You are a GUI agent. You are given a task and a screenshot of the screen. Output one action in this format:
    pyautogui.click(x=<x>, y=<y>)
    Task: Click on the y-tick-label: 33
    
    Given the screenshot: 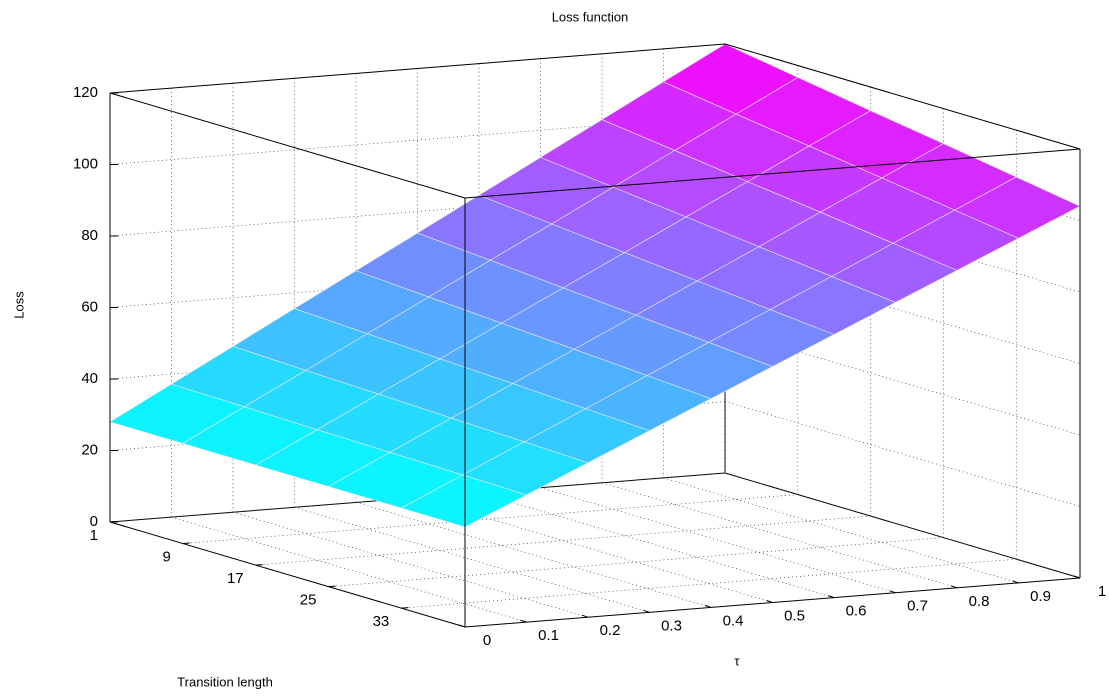 What is the action you would take?
    pyautogui.click(x=381, y=621)
    